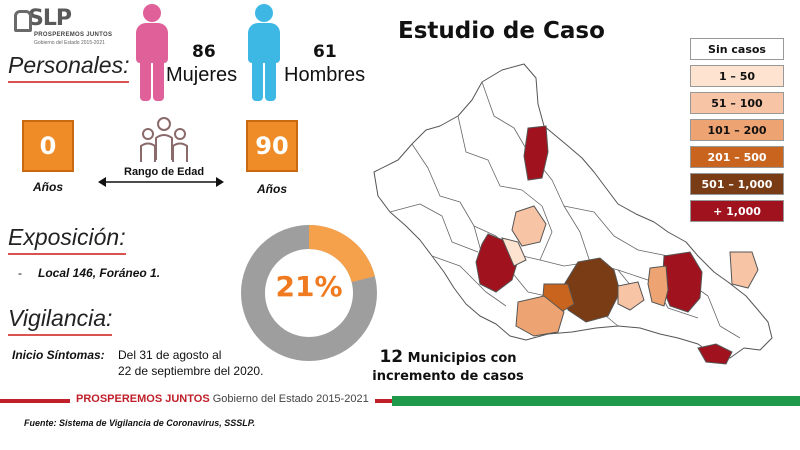 The image size is (800, 450). I want to click on personales-heading: Personales:, so click(69, 67).